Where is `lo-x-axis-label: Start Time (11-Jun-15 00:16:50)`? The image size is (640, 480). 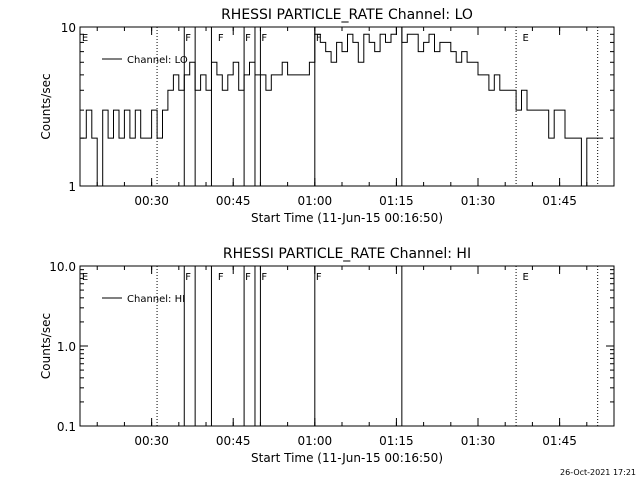
lo-x-axis-label: Start Time (11-Jun-15 00:16:50) is located at coordinates (347, 218).